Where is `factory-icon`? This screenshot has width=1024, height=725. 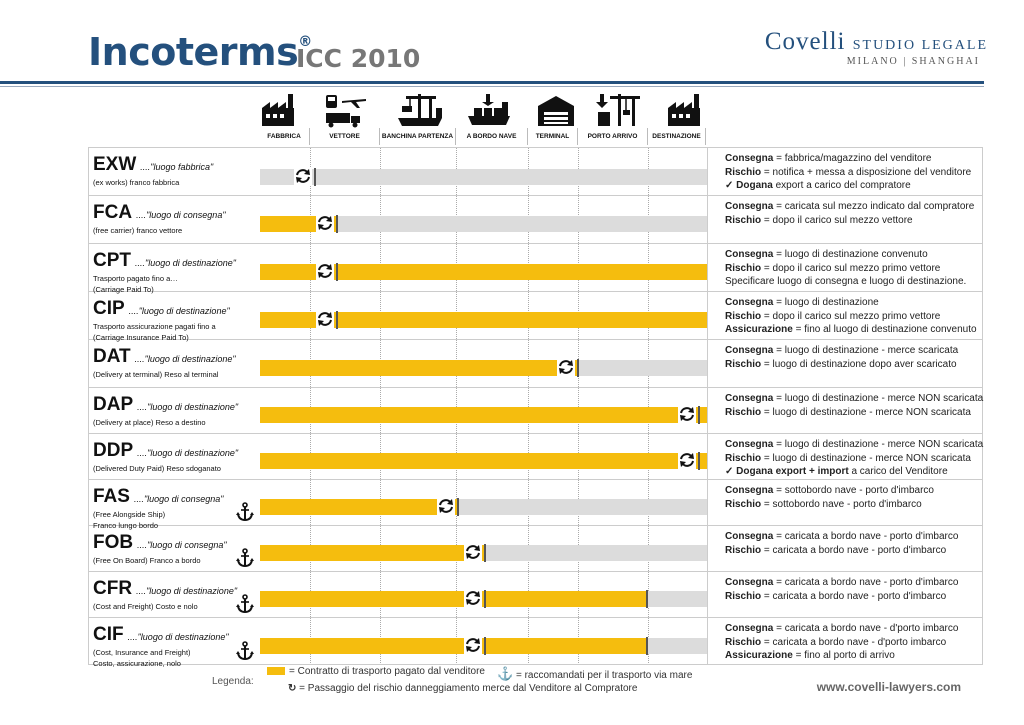 factory-icon is located at coordinates (278, 110).